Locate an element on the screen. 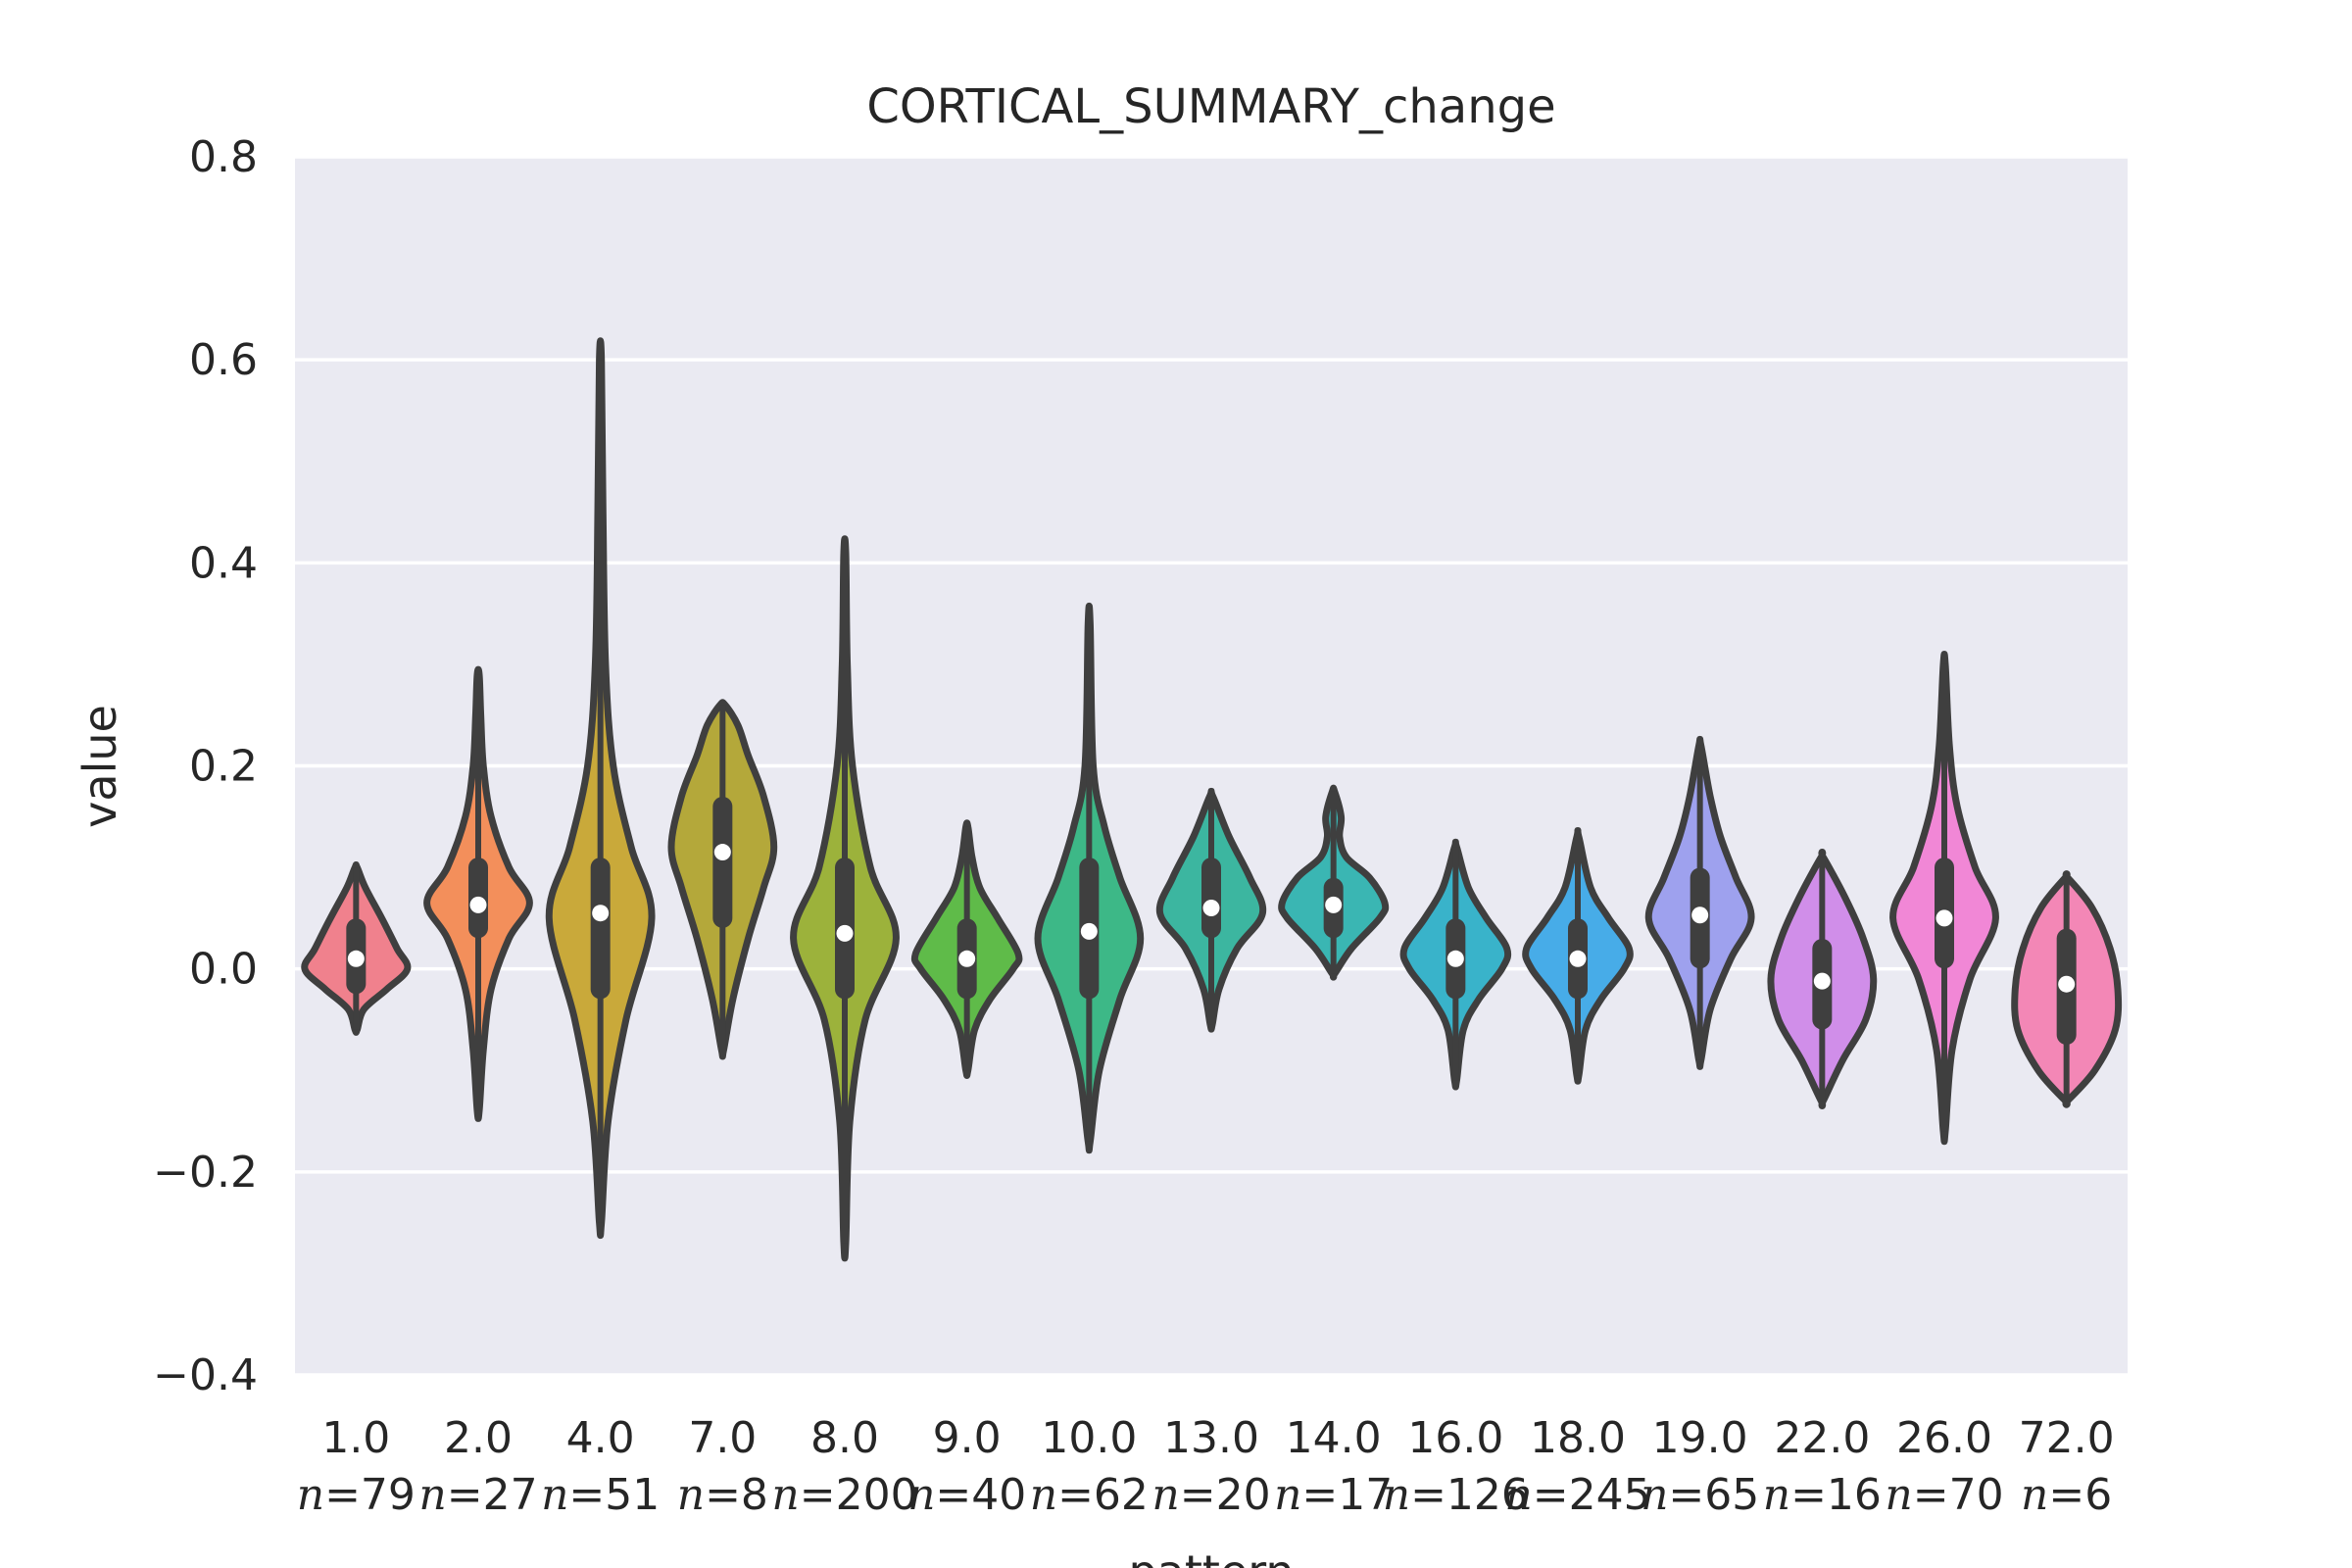  x-count-label: n=126 is located at coordinates (1456, 1495).